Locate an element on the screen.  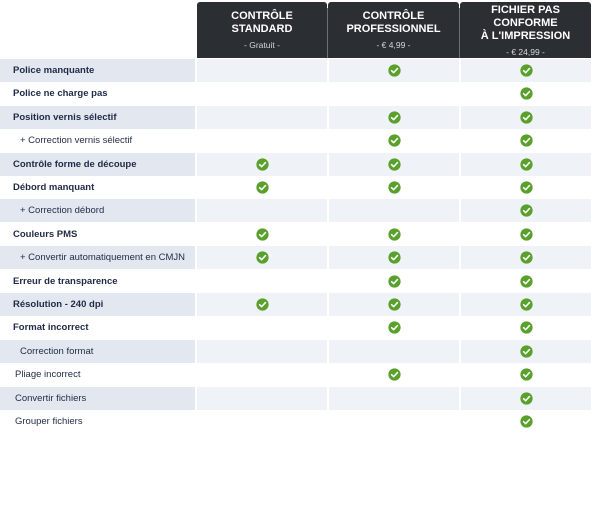
column-price: - € 24,99 - is located at coordinates (525, 51).